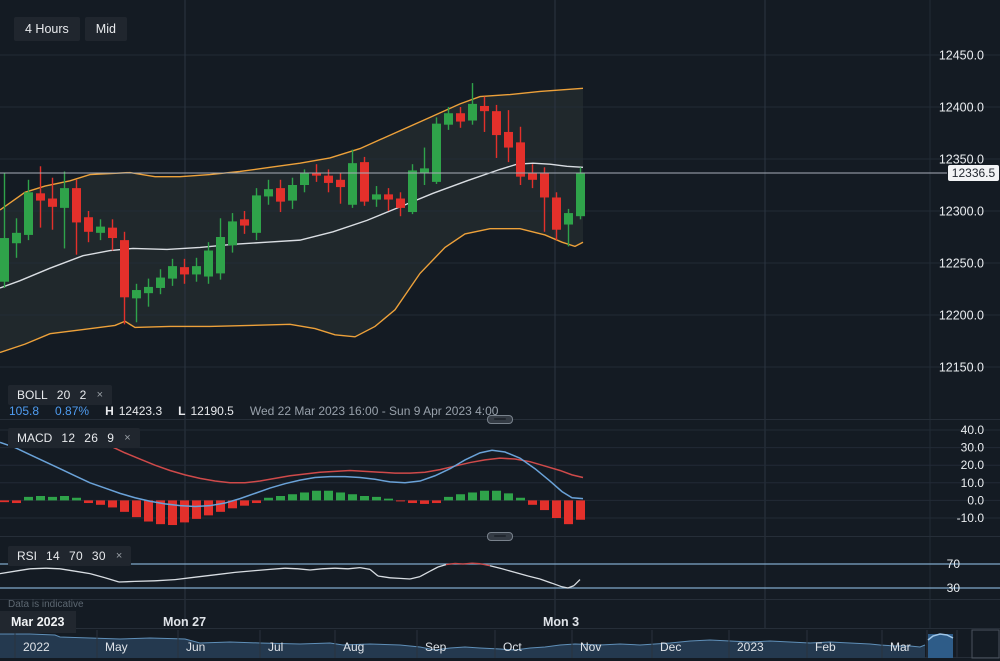 Image resolution: width=1000 pixels, height=661 pixels. I want to click on macd-param-slow: 26, so click(91, 438).